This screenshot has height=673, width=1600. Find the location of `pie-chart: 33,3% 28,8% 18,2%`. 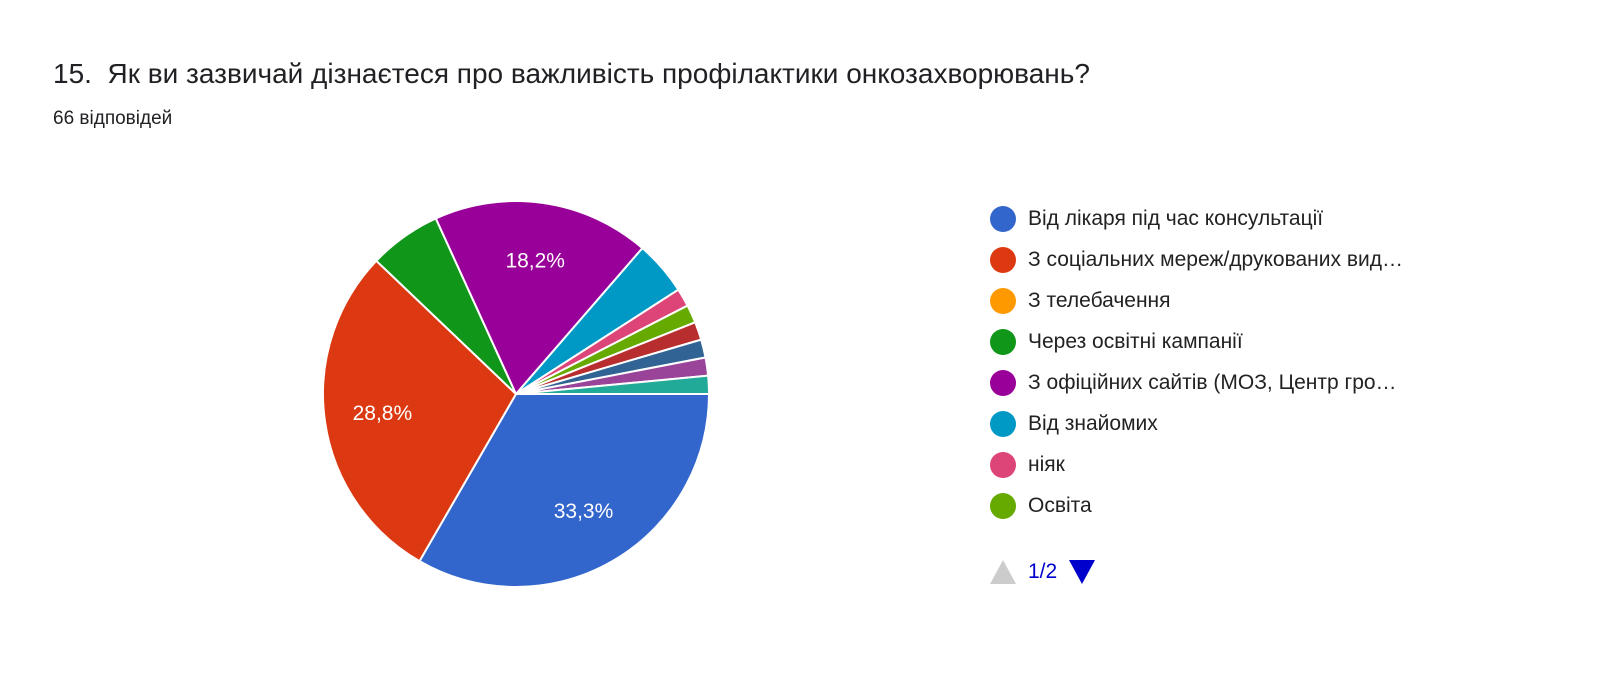

pie-chart: 33,3% 28,8% 18,2% is located at coordinates (516, 394).